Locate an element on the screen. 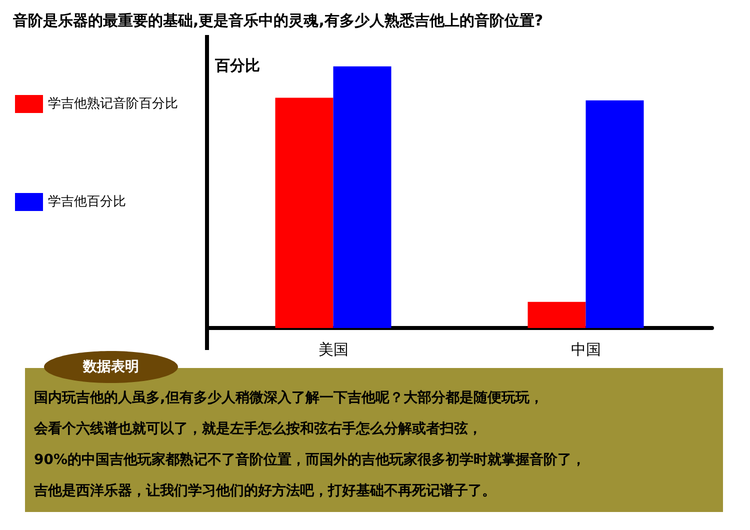 The height and width of the screenshot is (530, 750). y-axis-title: 百分比 is located at coordinates (237, 65).